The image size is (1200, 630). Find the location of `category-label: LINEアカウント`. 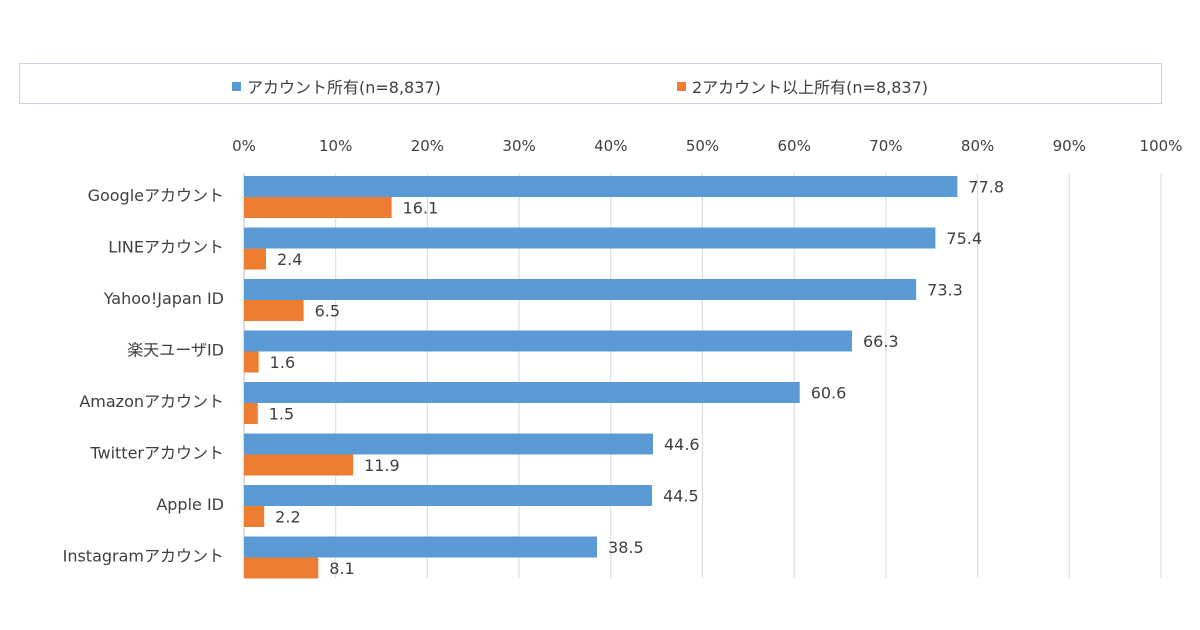

category-label: LINEアカウント is located at coordinates (166, 247).